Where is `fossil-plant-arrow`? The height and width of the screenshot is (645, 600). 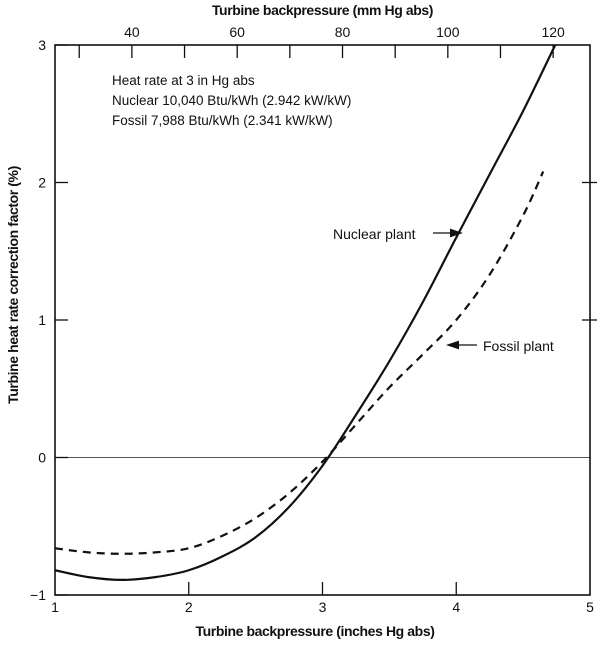 fossil-plant-arrow is located at coordinates (461, 345).